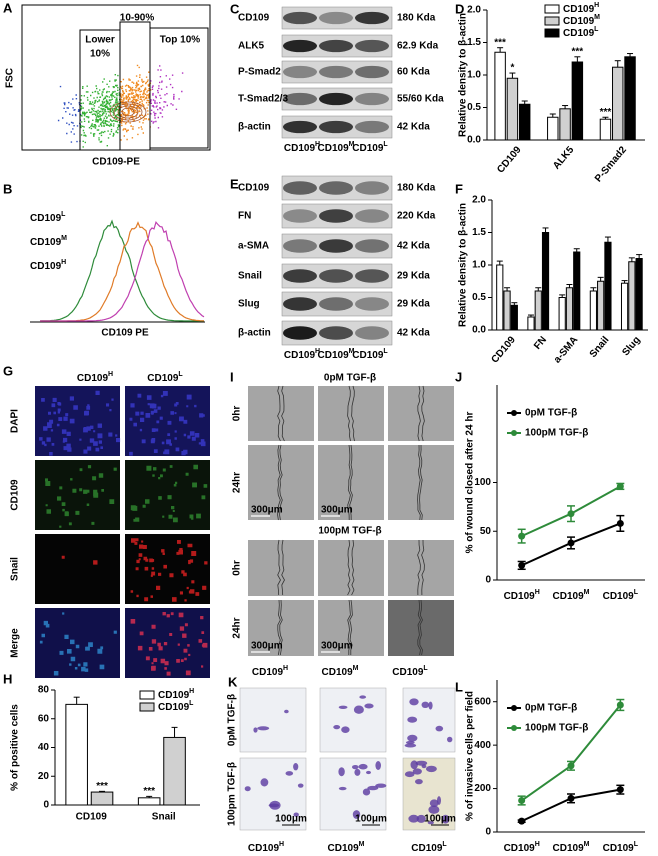  What do you see at coordinates (100, 54) in the screenshot?
I see `gate-label: 10%` at bounding box center [100, 54].